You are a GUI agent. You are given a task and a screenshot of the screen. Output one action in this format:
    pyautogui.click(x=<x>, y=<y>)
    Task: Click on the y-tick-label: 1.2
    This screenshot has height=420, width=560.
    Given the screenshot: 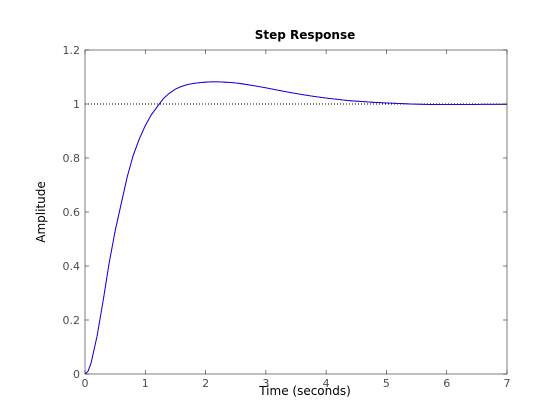 What is the action you would take?
    pyautogui.click(x=72, y=50)
    